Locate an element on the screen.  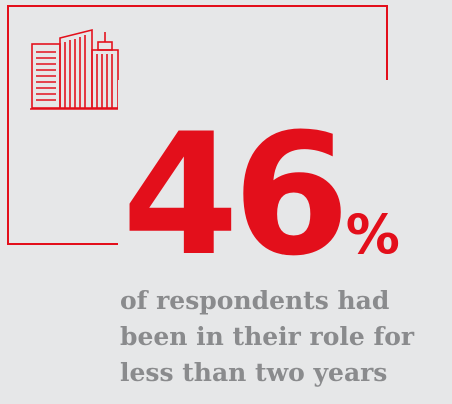
stat-percent-sign: % is located at coordinates (372, 234).